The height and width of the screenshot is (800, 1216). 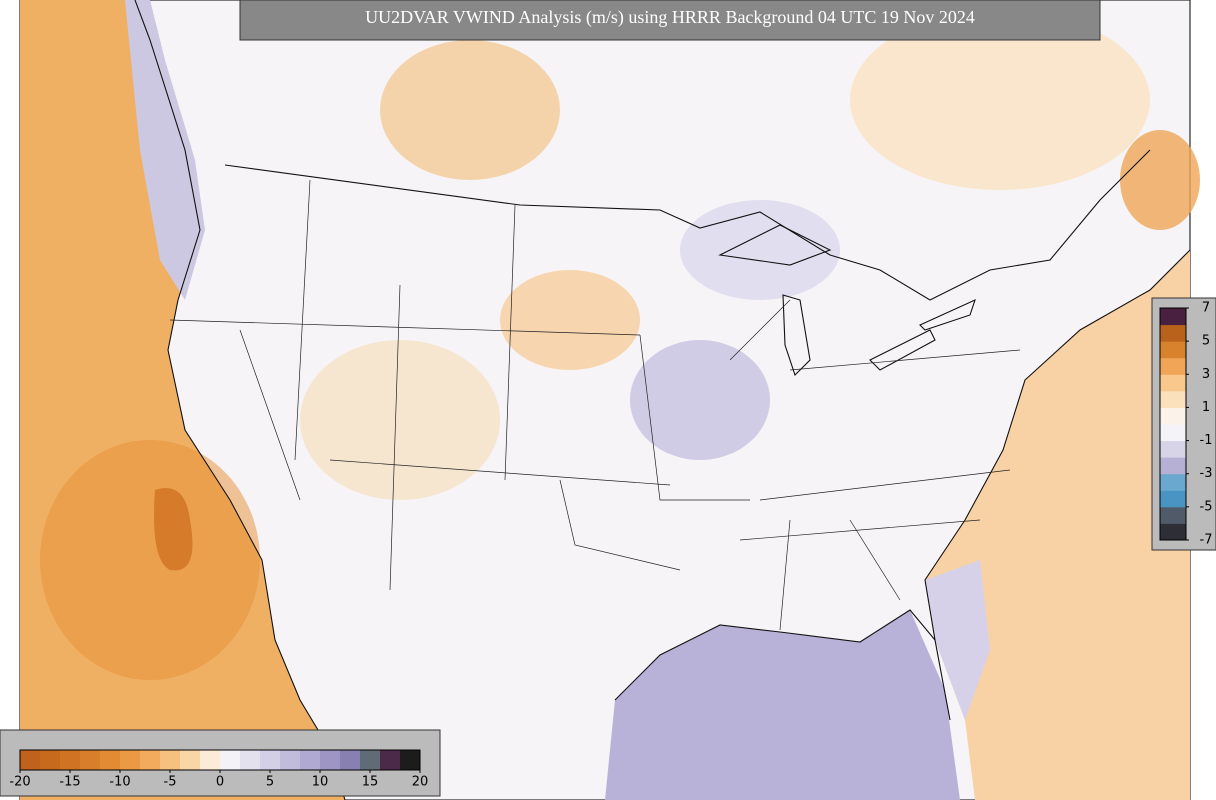 I want to click on colorbar-tick-label: 10, so click(x=320, y=782).